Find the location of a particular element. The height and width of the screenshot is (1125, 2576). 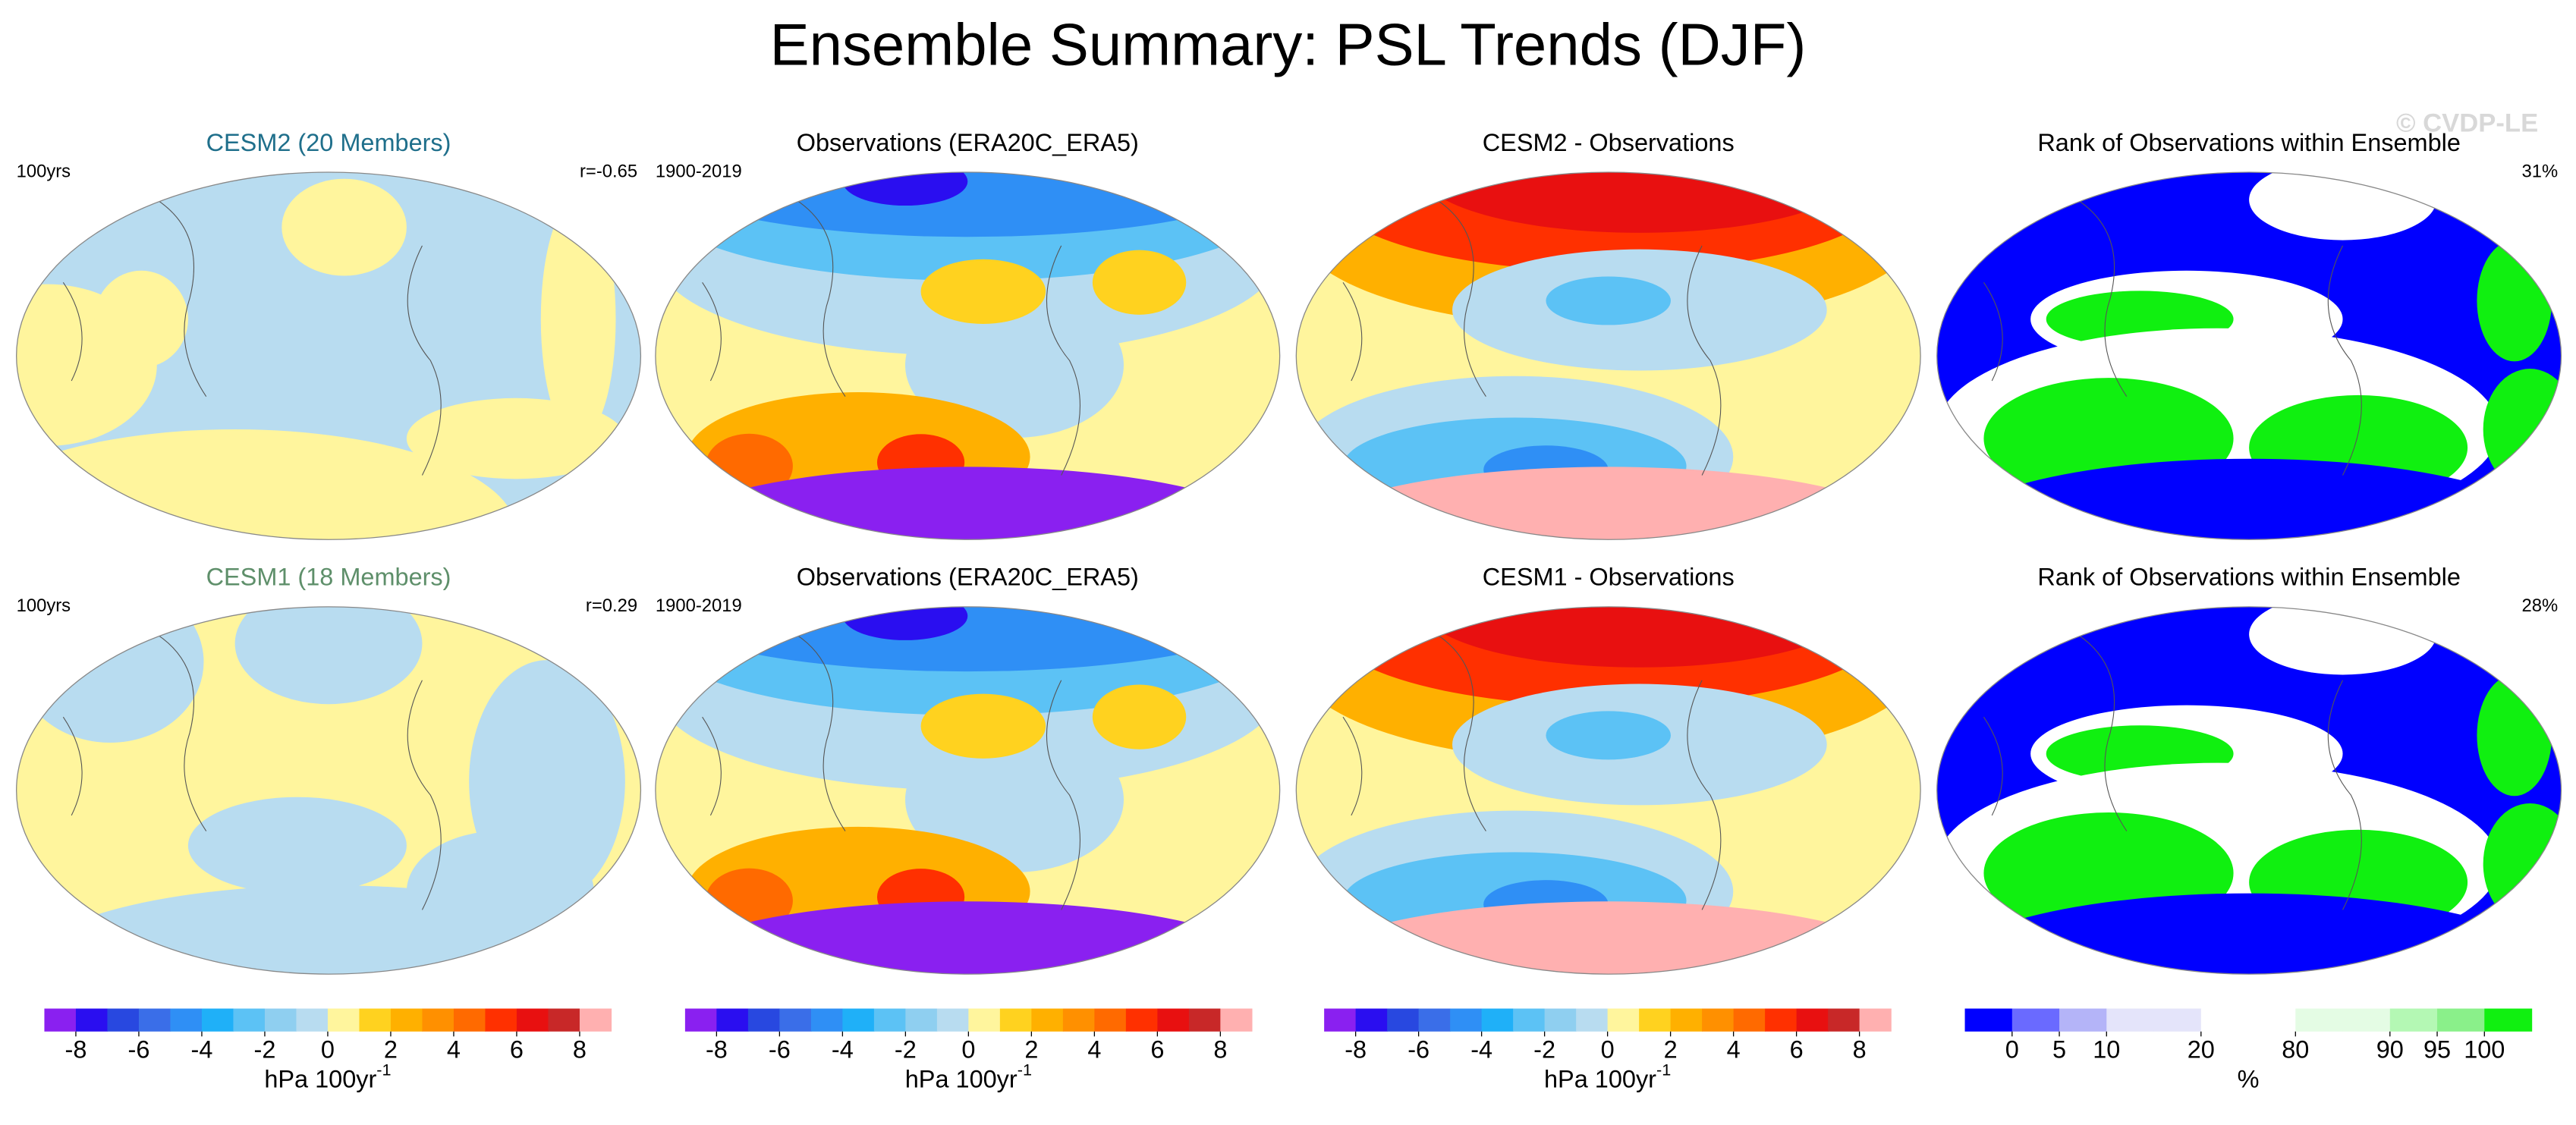

colorbar-unit: hPa 100yr-1 is located at coordinates (1607, 1076).